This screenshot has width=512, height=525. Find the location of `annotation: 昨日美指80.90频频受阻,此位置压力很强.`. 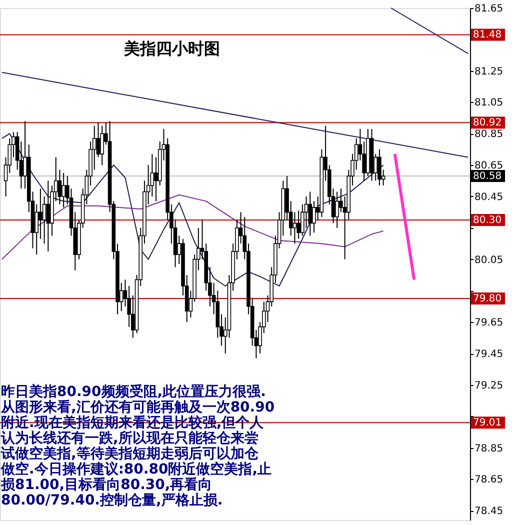

annotation: 昨日美指80.90频频受阻,此位置压力很强. is located at coordinates (133, 391).